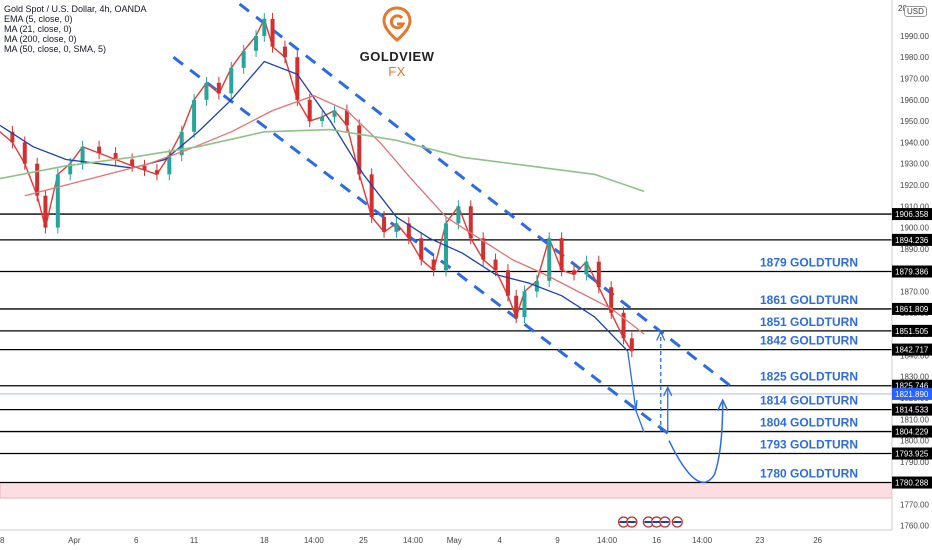 This screenshot has height=550, width=932. What do you see at coordinates (809, 377) in the screenshot?
I see `goldturn-label: 1825 GOLDTURN` at bounding box center [809, 377].